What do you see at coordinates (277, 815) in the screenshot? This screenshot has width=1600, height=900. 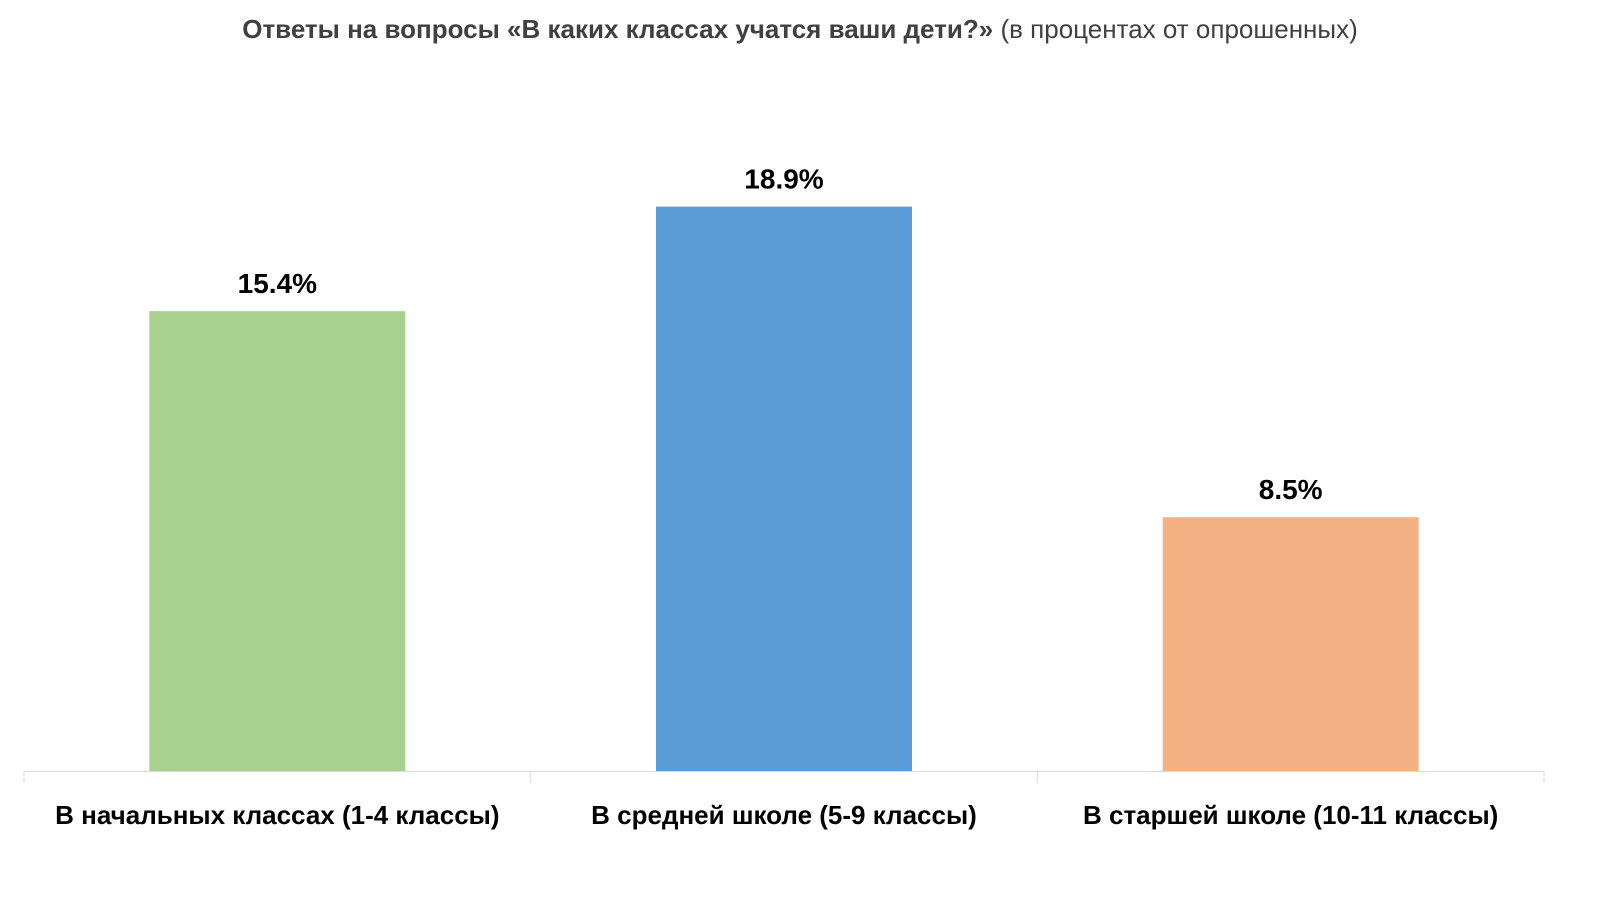 I see `category-label-1: В начальных классах (1-4 классы)` at bounding box center [277, 815].